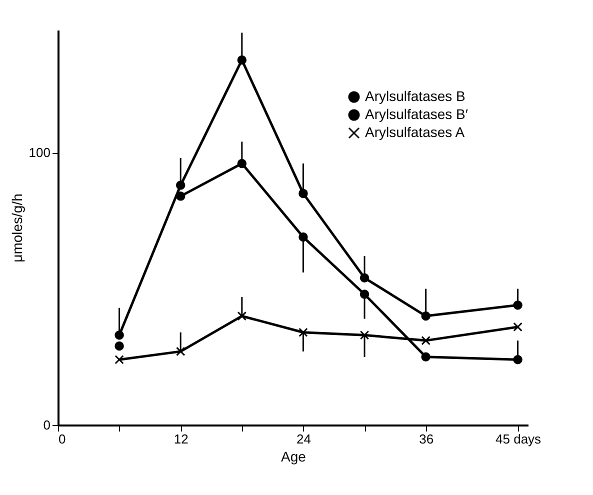  I want to click on legend-label: Arylsulfatases B, so click(415, 96).